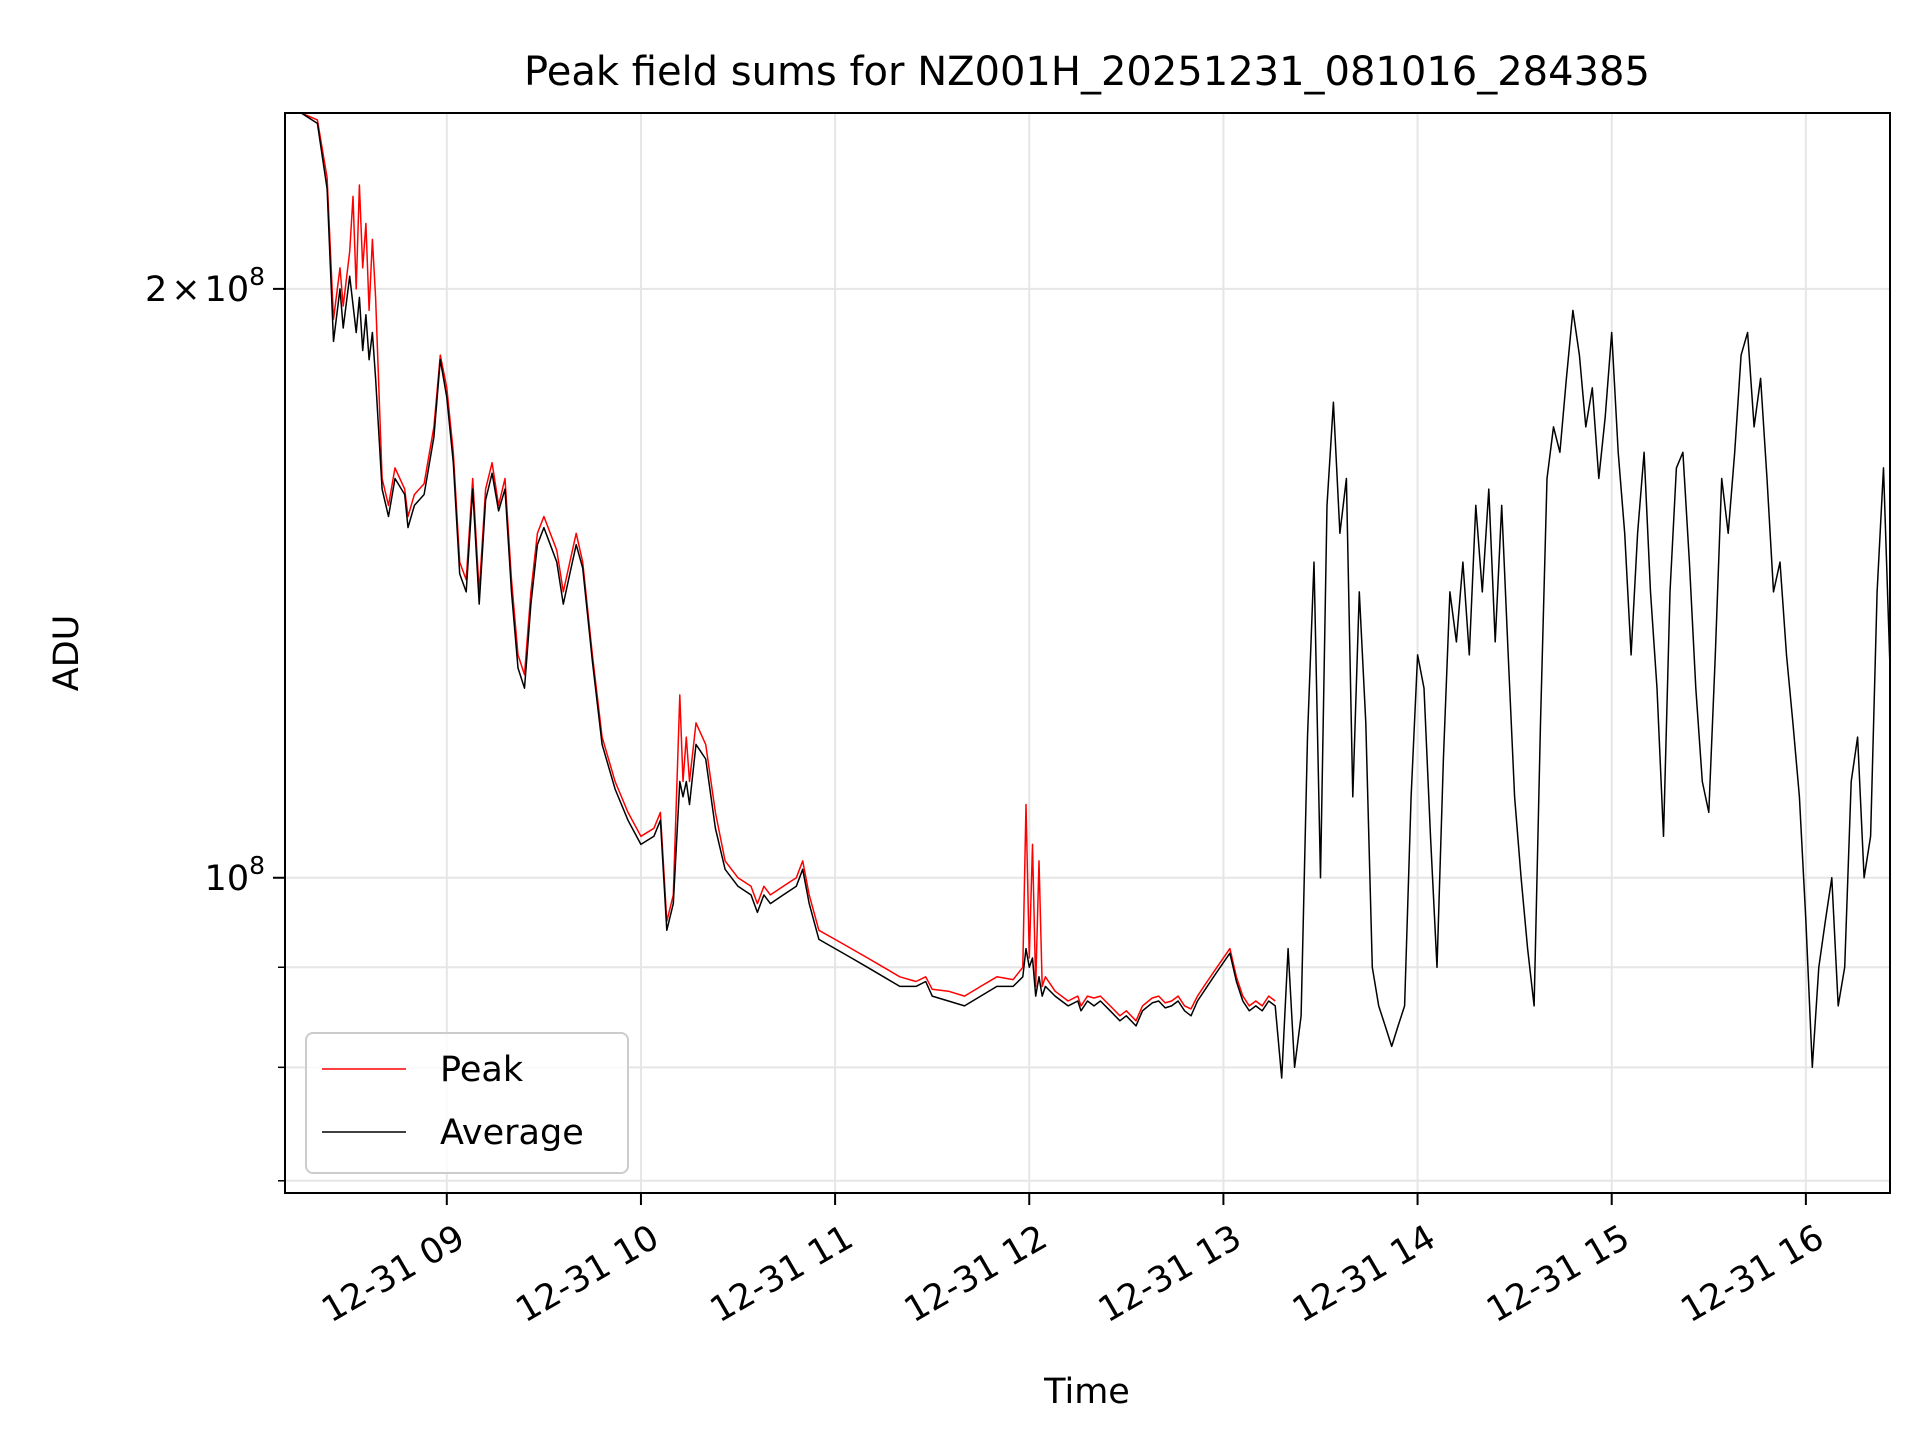  I want to click on y-tick-label: 108, so click(235, 875).